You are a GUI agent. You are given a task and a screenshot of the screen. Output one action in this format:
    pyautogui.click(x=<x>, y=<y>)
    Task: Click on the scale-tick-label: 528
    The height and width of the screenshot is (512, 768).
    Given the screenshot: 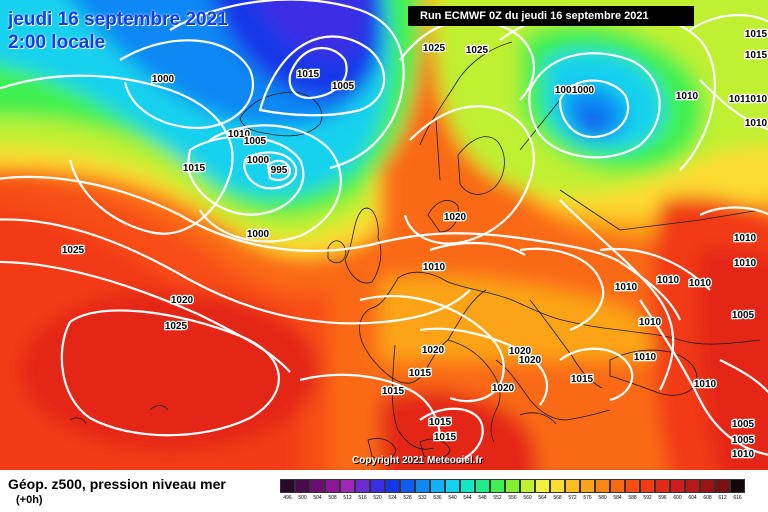 What is the action you would take?
    pyautogui.click(x=407, y=498)
    